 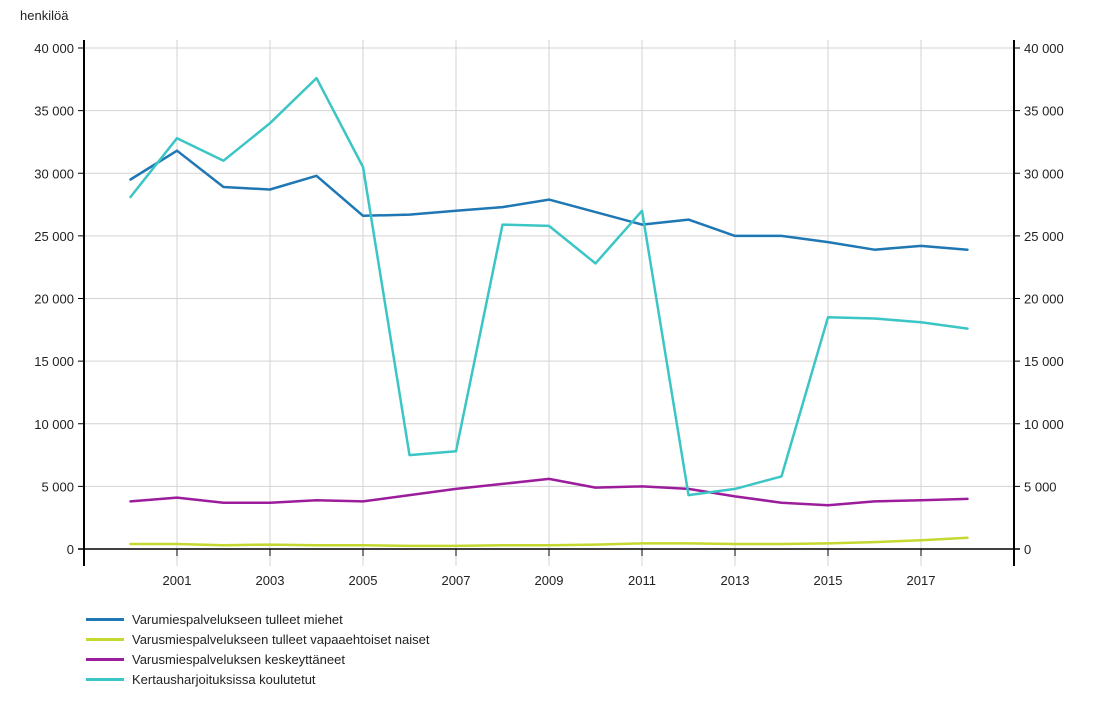 I want to click on y-tick-label-left: 15 000, so click(x=54, y=361).